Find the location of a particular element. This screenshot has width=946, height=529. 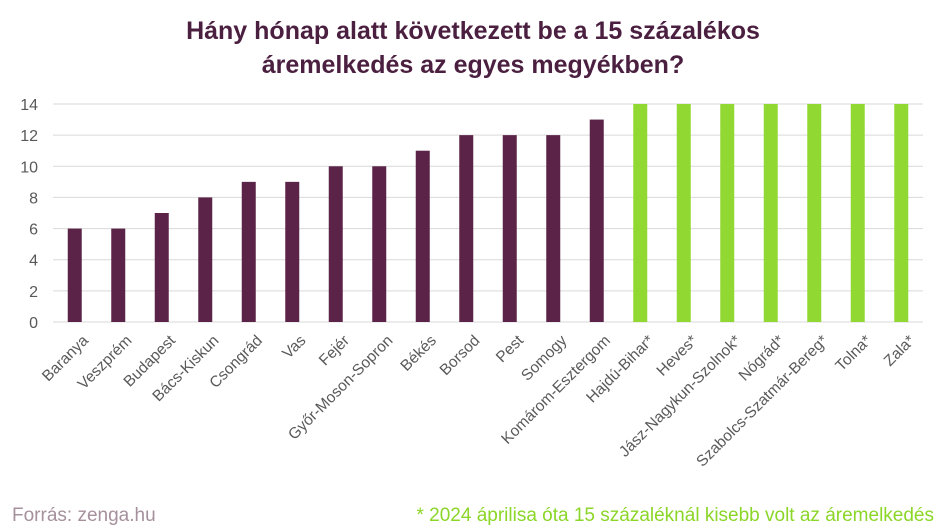

y-tick-label: 0 is located at coordinates (33, 323).